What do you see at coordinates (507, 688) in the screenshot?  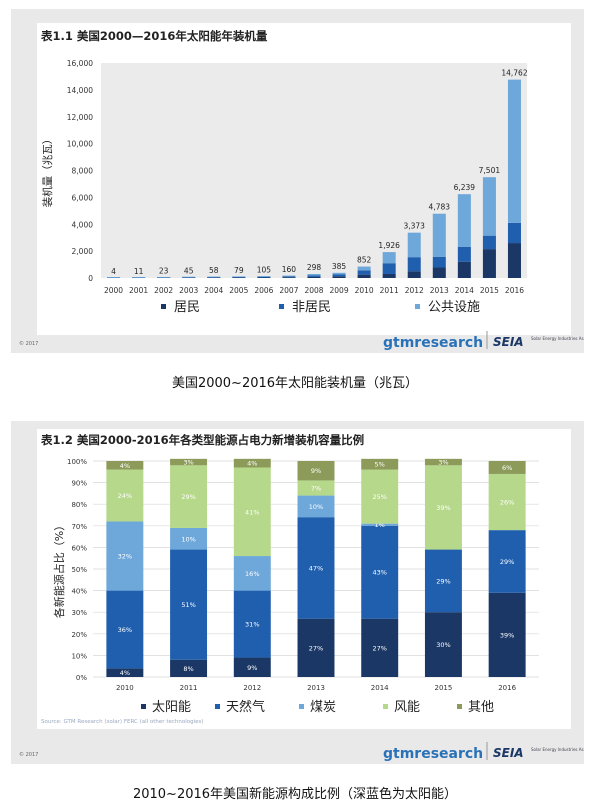 I see `x-tick-label: 2016` at bounding box center [507, 688].